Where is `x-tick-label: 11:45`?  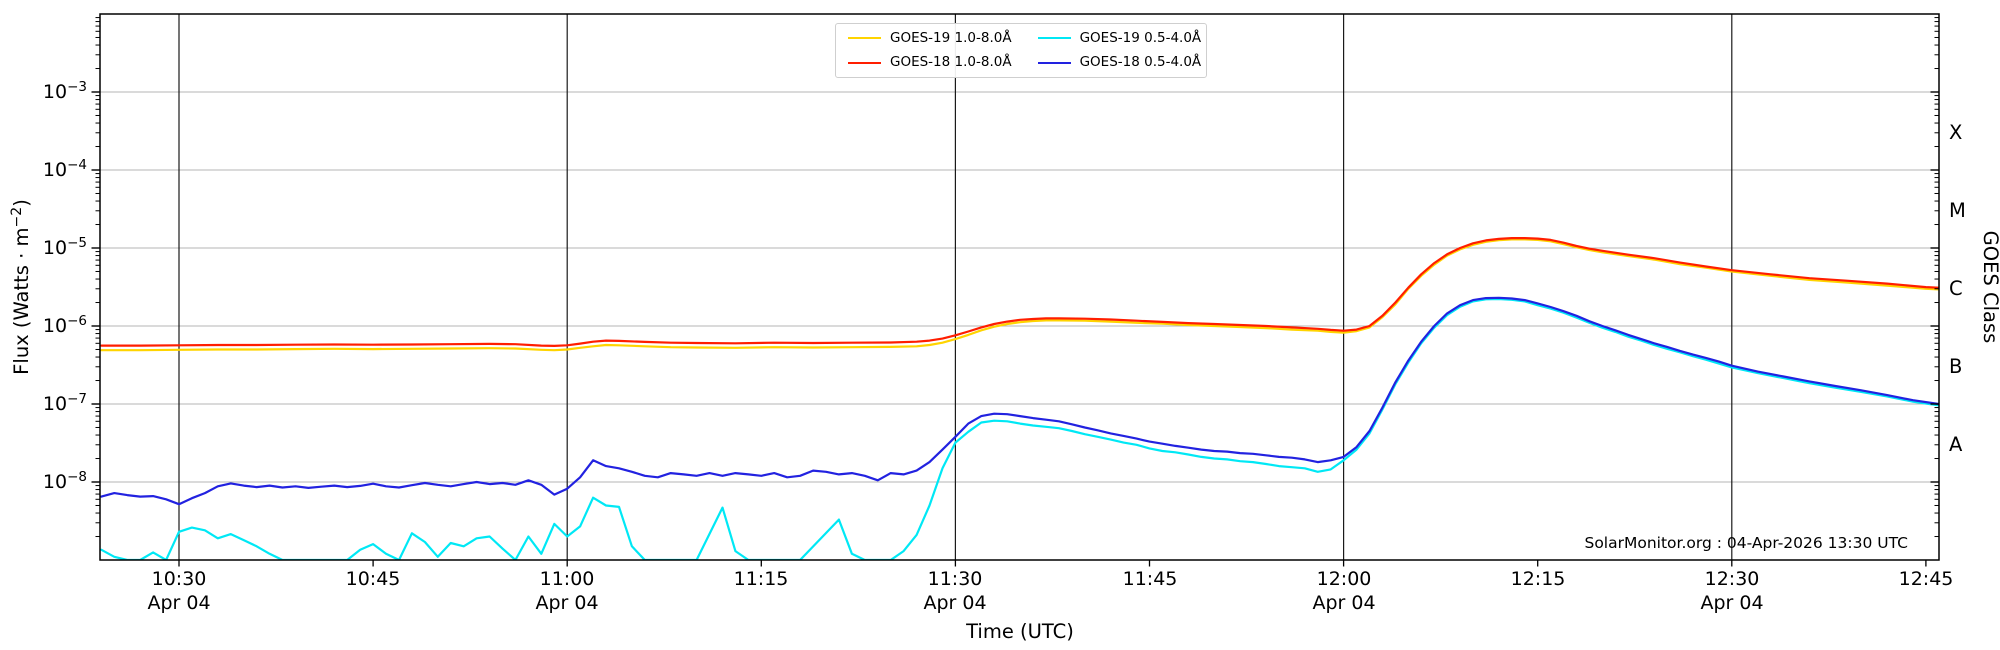
x-tick-label: 11:45 is located at coordinates (1150, 579).